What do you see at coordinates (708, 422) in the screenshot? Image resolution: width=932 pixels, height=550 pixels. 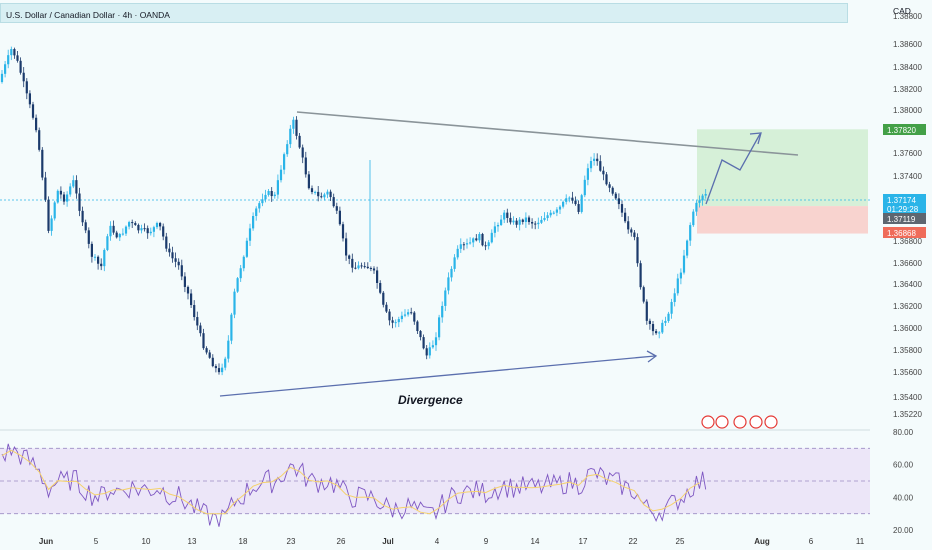 I see `flash-icon` at bounding box center [708, 422].